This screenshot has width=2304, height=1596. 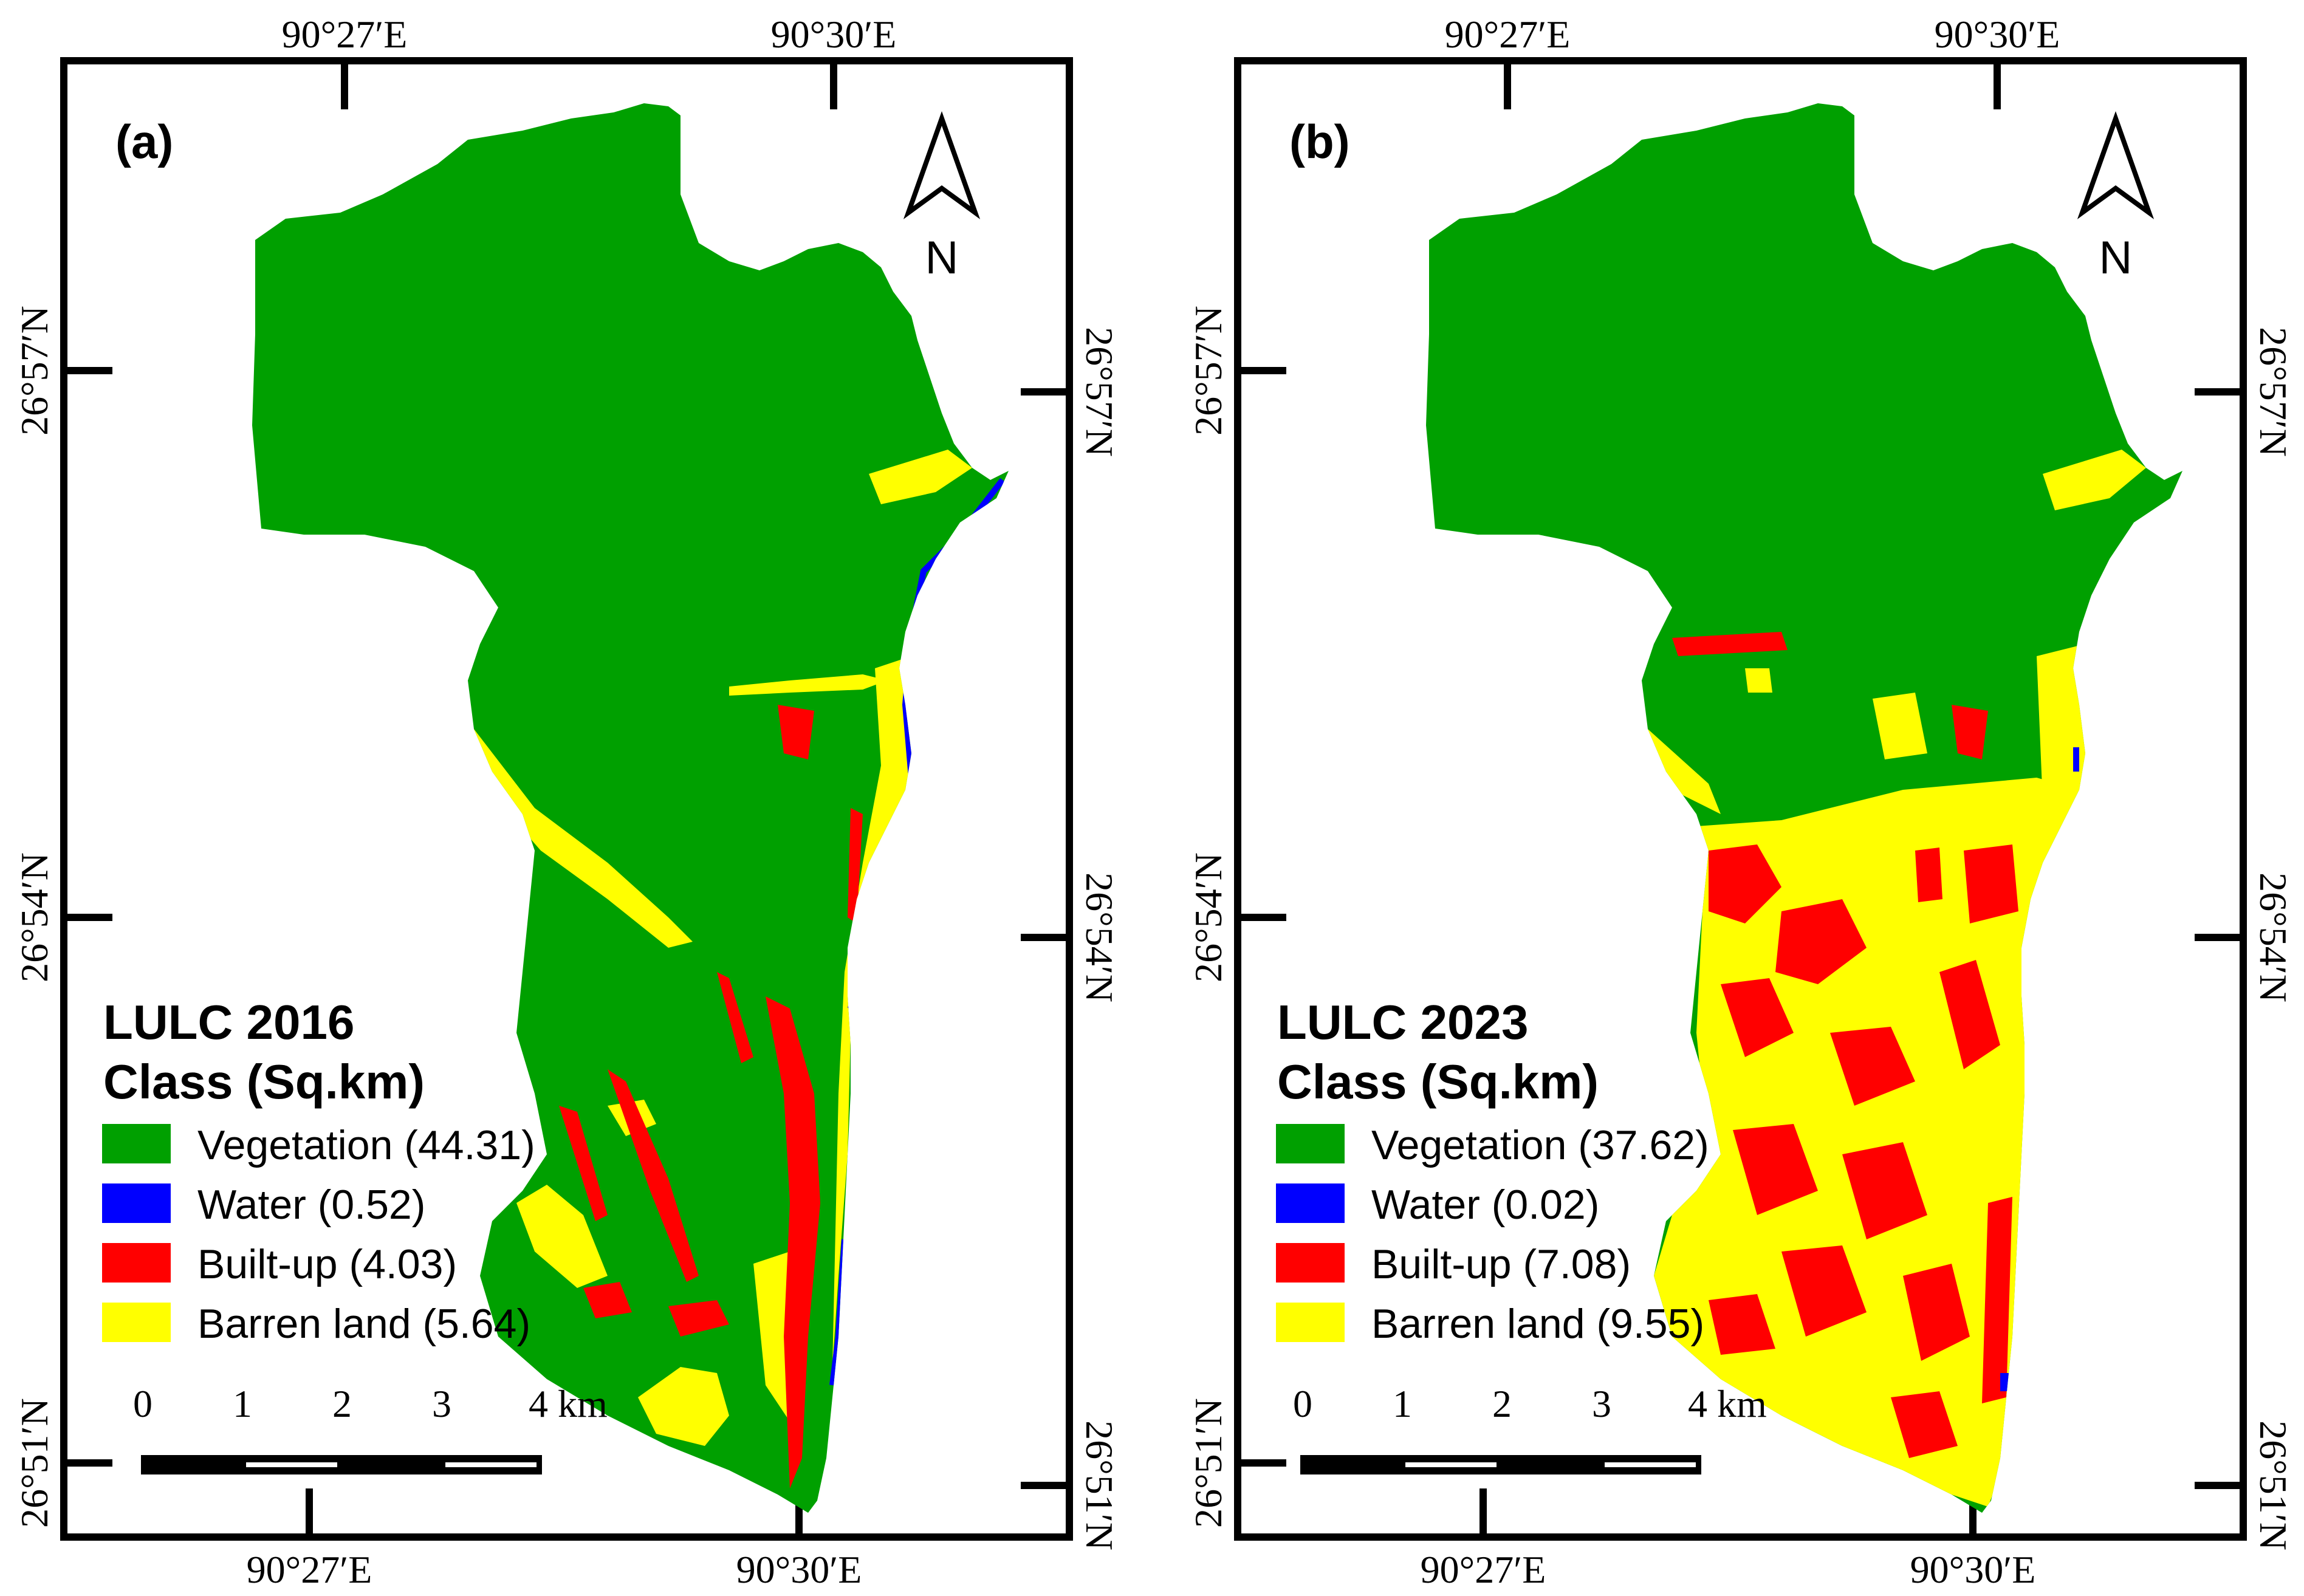 What do you see at coordinates (1537, 1324) in the screenshot?
I see `legend-item-barren: Barren land (9.55)` at bounding box center [1537, 1324].